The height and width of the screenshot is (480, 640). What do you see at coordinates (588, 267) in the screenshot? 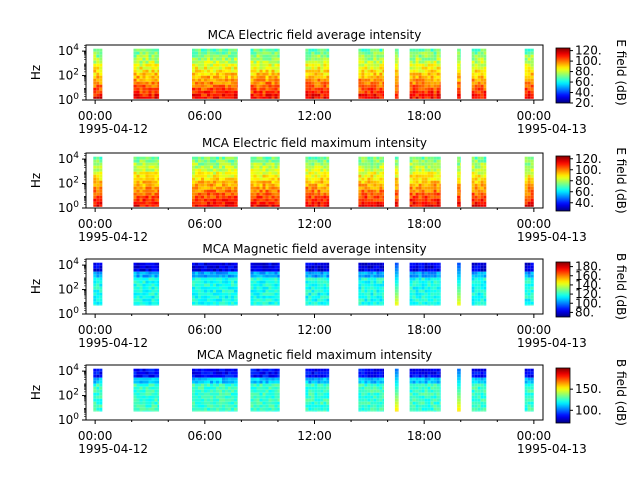
I see `colorbar-tick-label: 180.` at bounding box center [588, 267].